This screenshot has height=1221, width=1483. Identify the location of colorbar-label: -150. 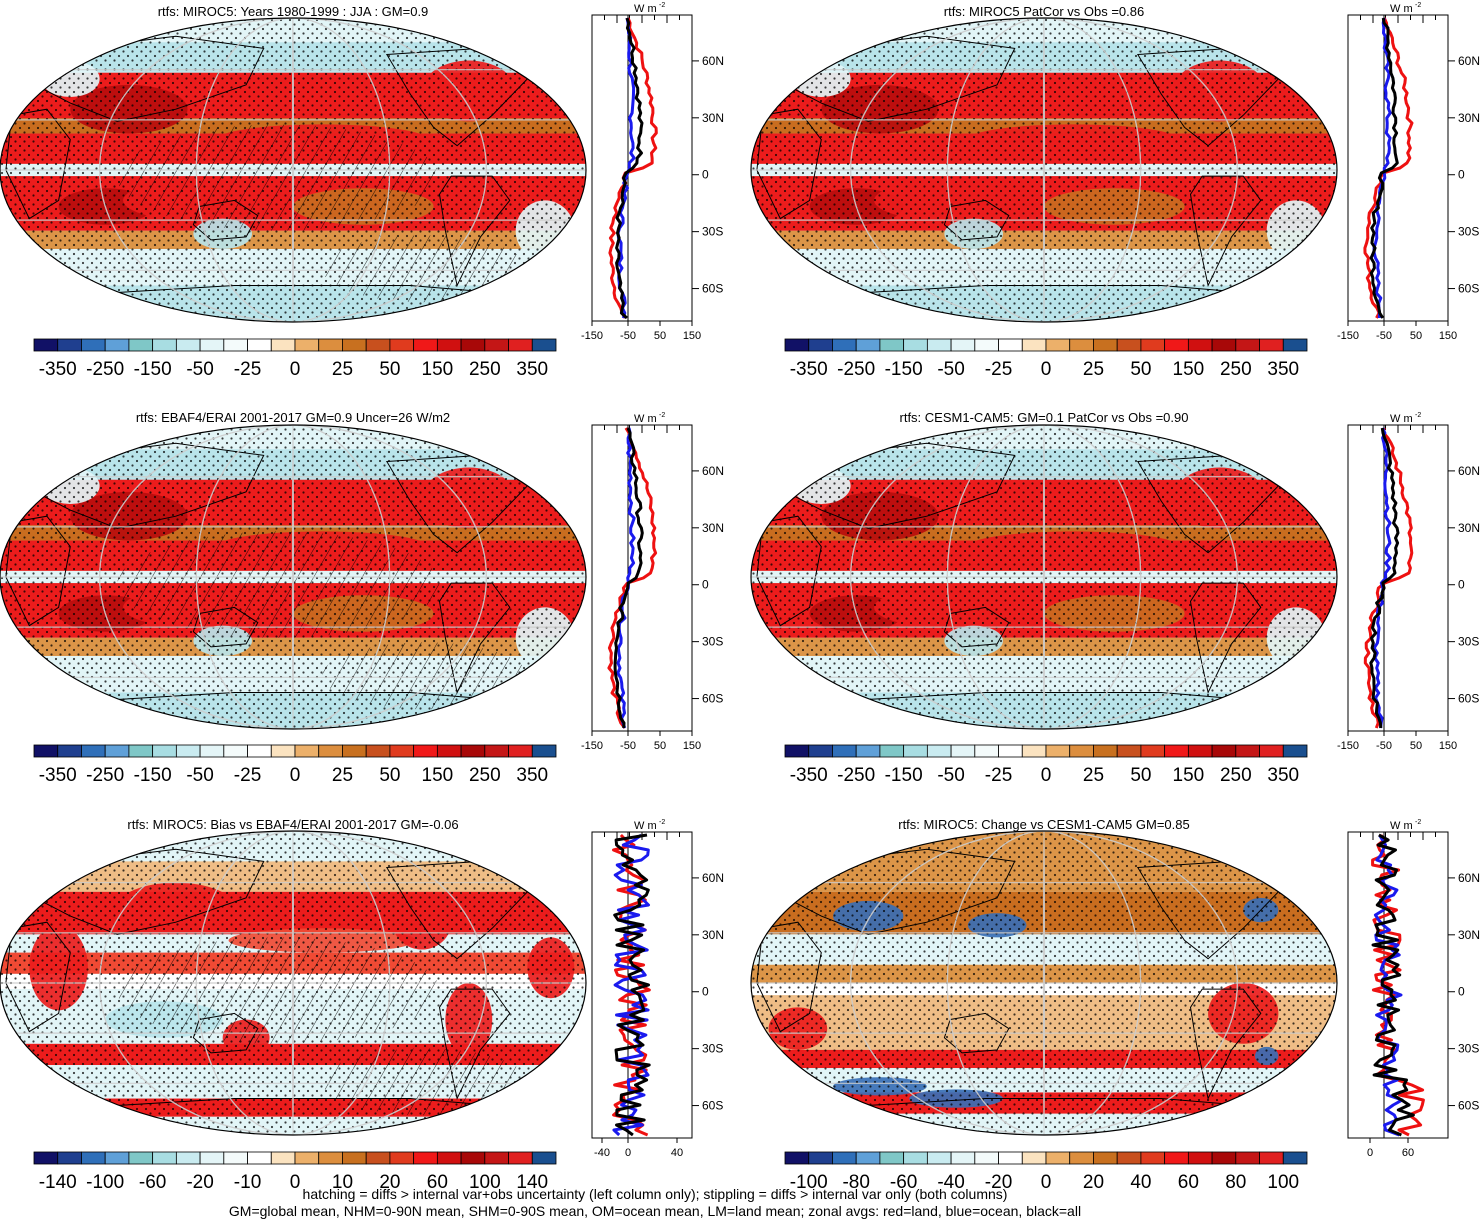
(904, 369).